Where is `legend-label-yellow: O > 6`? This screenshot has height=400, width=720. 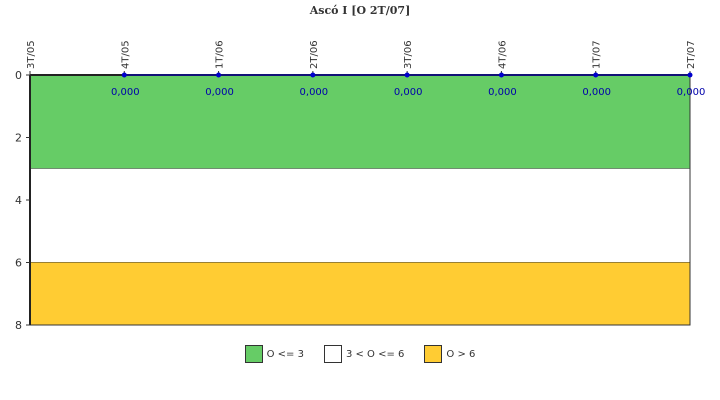 legend-label-yellow: O > 6 is located at coordinates (461, 354).